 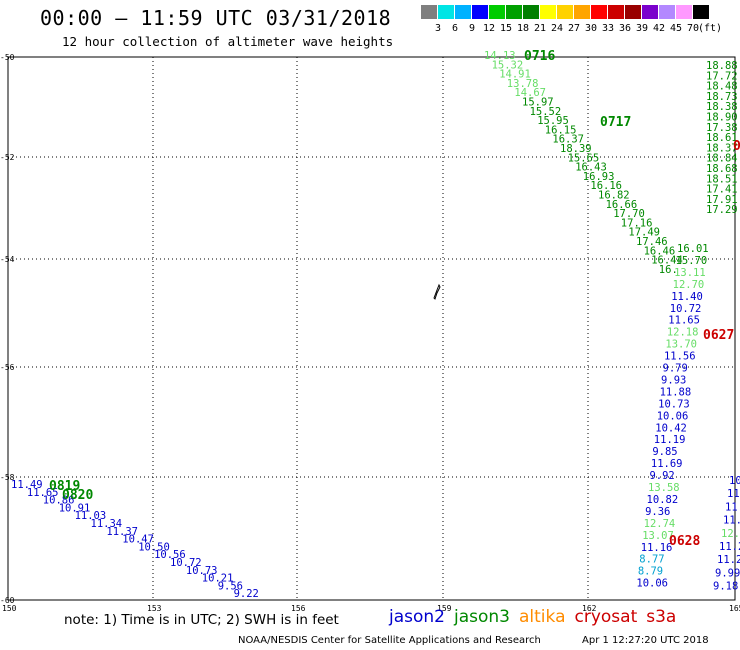 I want to click on lon-tick-label: 162, so click(x=589, y=608).